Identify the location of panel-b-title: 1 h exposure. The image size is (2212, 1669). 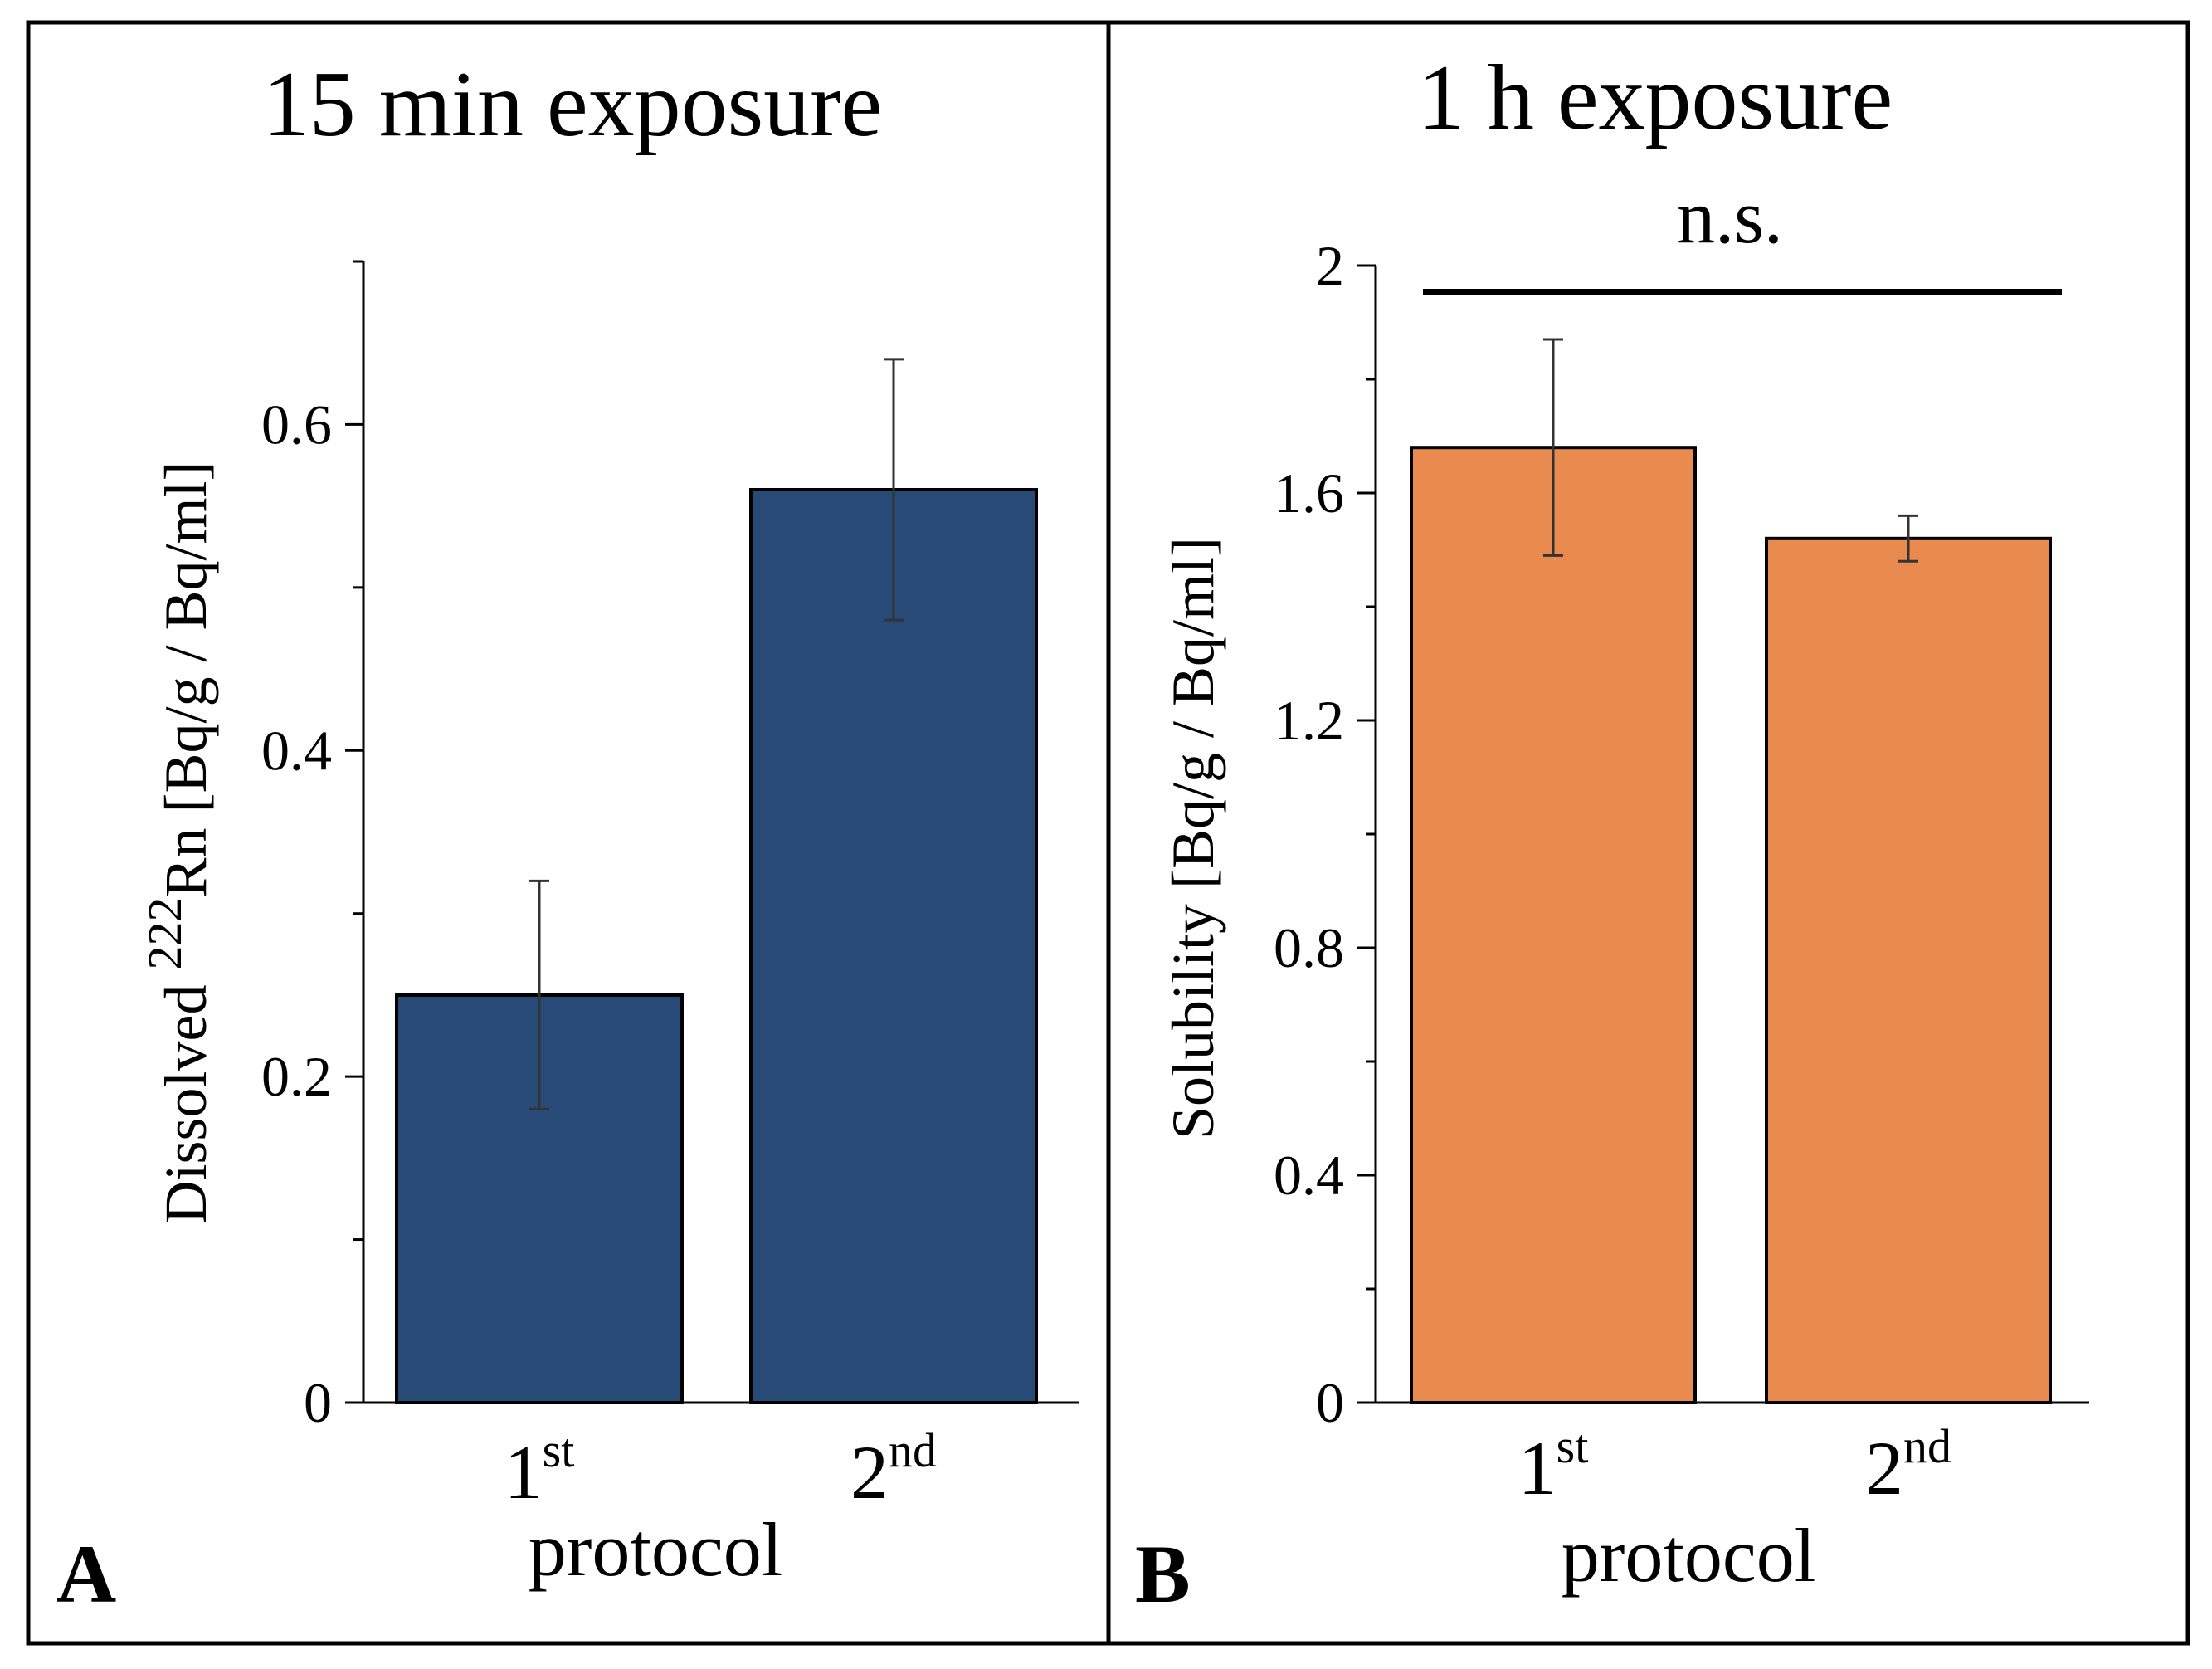
(1655, 98).